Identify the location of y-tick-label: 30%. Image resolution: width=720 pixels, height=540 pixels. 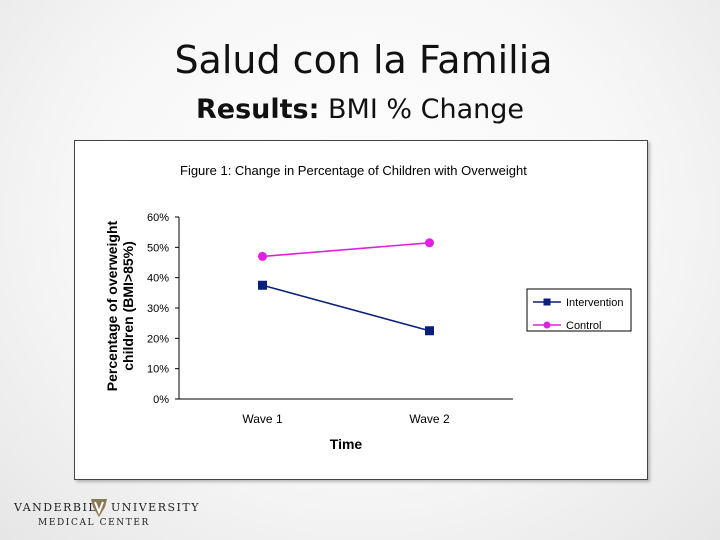
(158, 309).